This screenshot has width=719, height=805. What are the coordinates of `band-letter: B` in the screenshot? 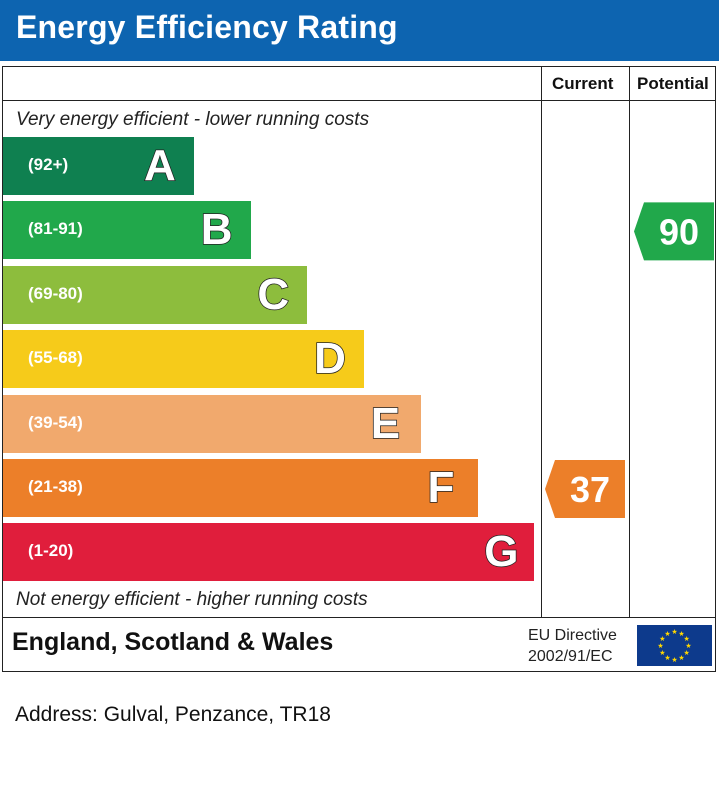 It's located at (216, 230).